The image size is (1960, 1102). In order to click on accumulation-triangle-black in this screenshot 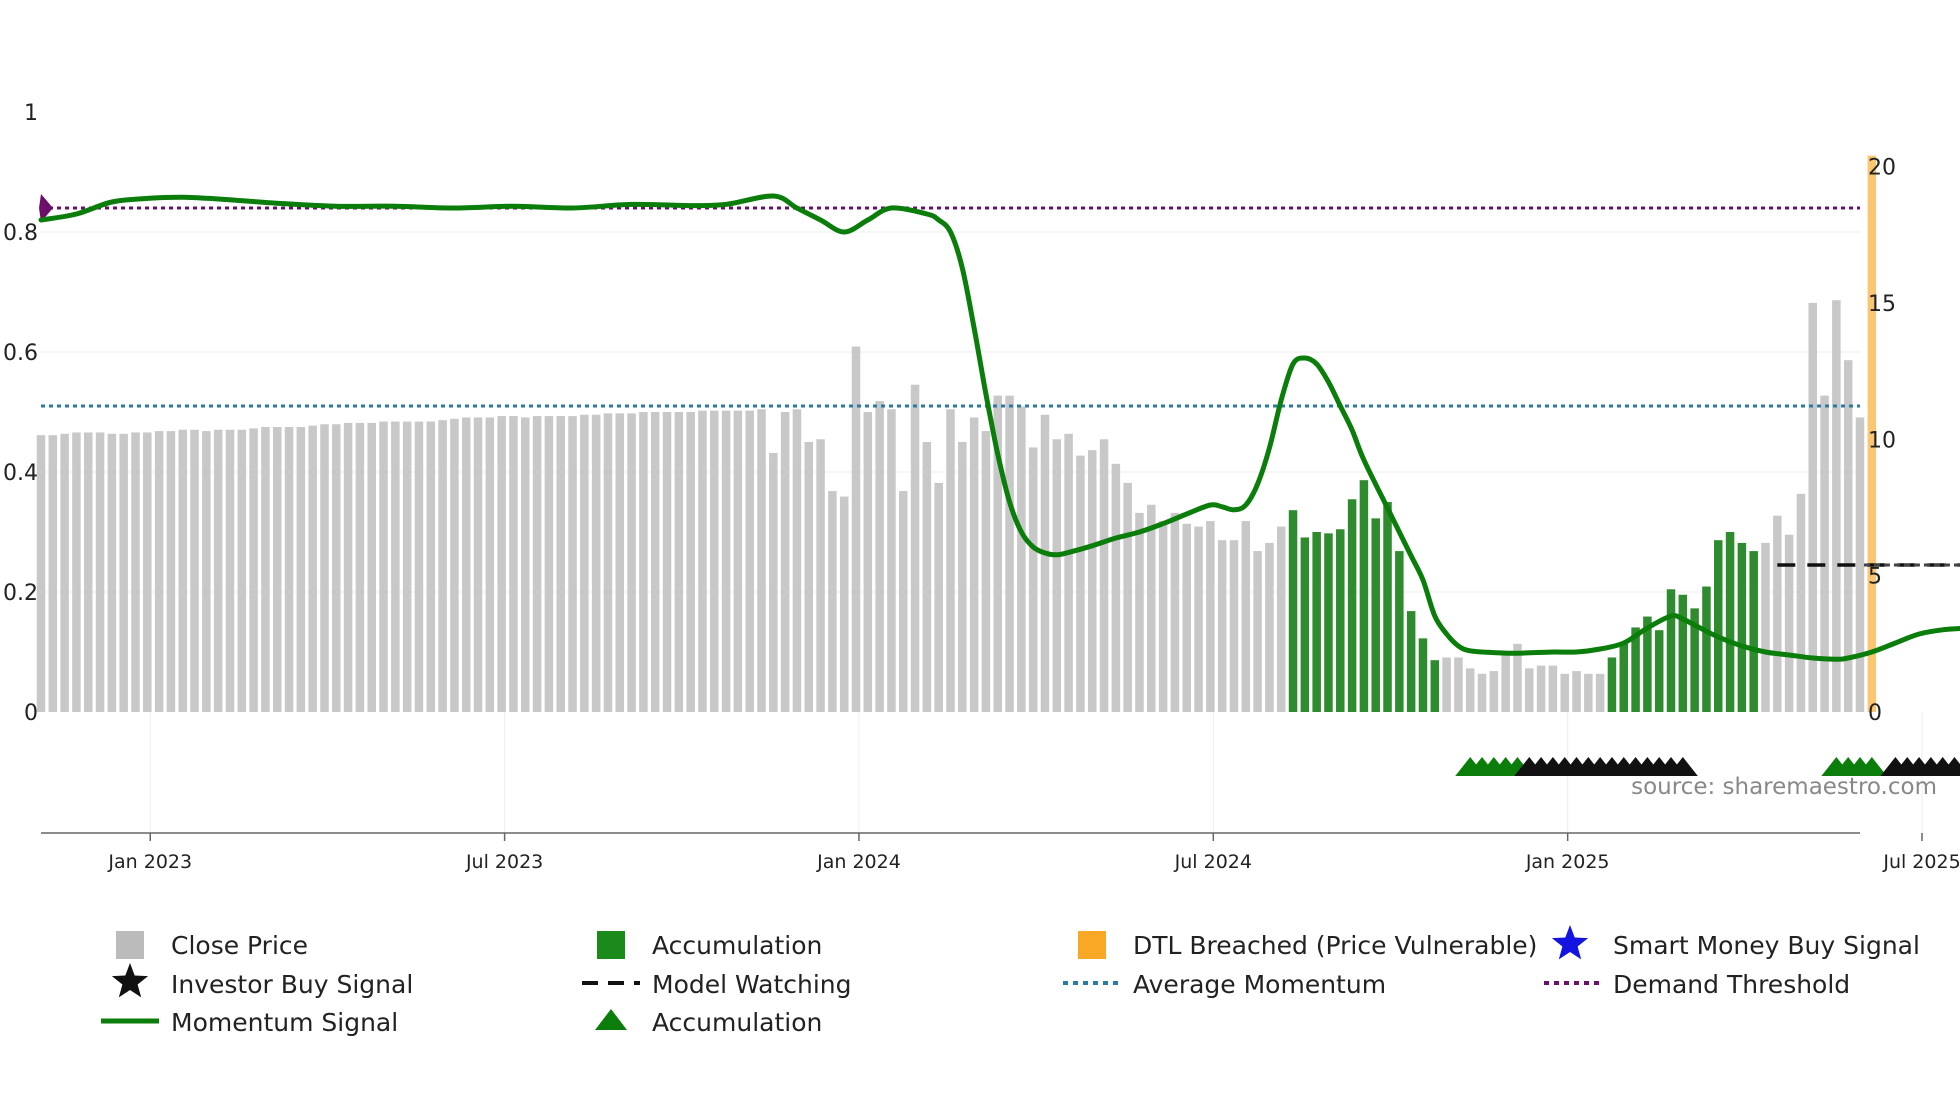, I will do `click(1949, 766)`.